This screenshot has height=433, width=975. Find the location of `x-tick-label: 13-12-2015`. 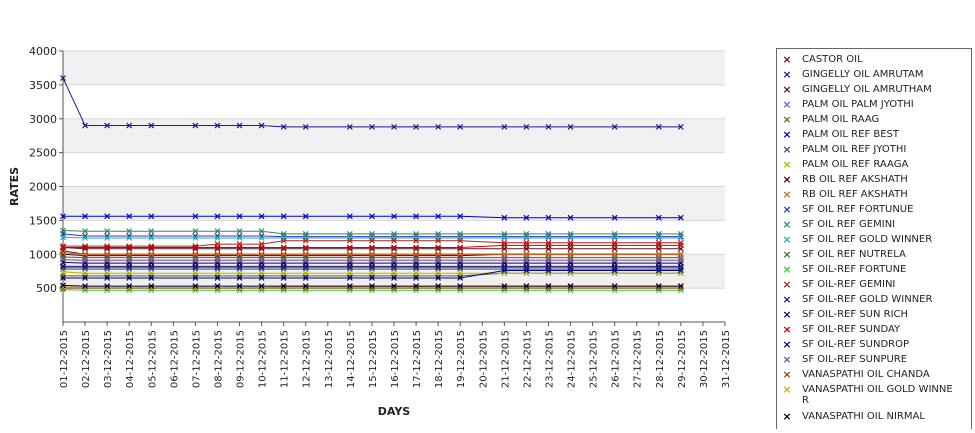

x-tick-label: 13-12-2015 is located at coordinates (329, 359).